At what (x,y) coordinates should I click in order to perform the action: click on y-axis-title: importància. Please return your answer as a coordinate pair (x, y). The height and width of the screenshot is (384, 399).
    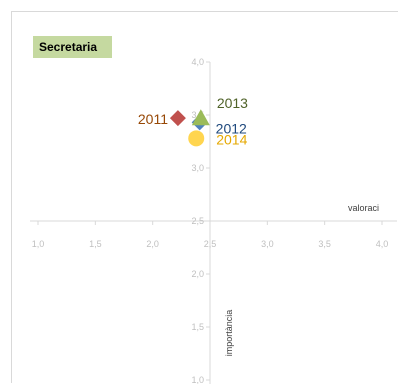
    Looking at the image, I should click on (229, 333).